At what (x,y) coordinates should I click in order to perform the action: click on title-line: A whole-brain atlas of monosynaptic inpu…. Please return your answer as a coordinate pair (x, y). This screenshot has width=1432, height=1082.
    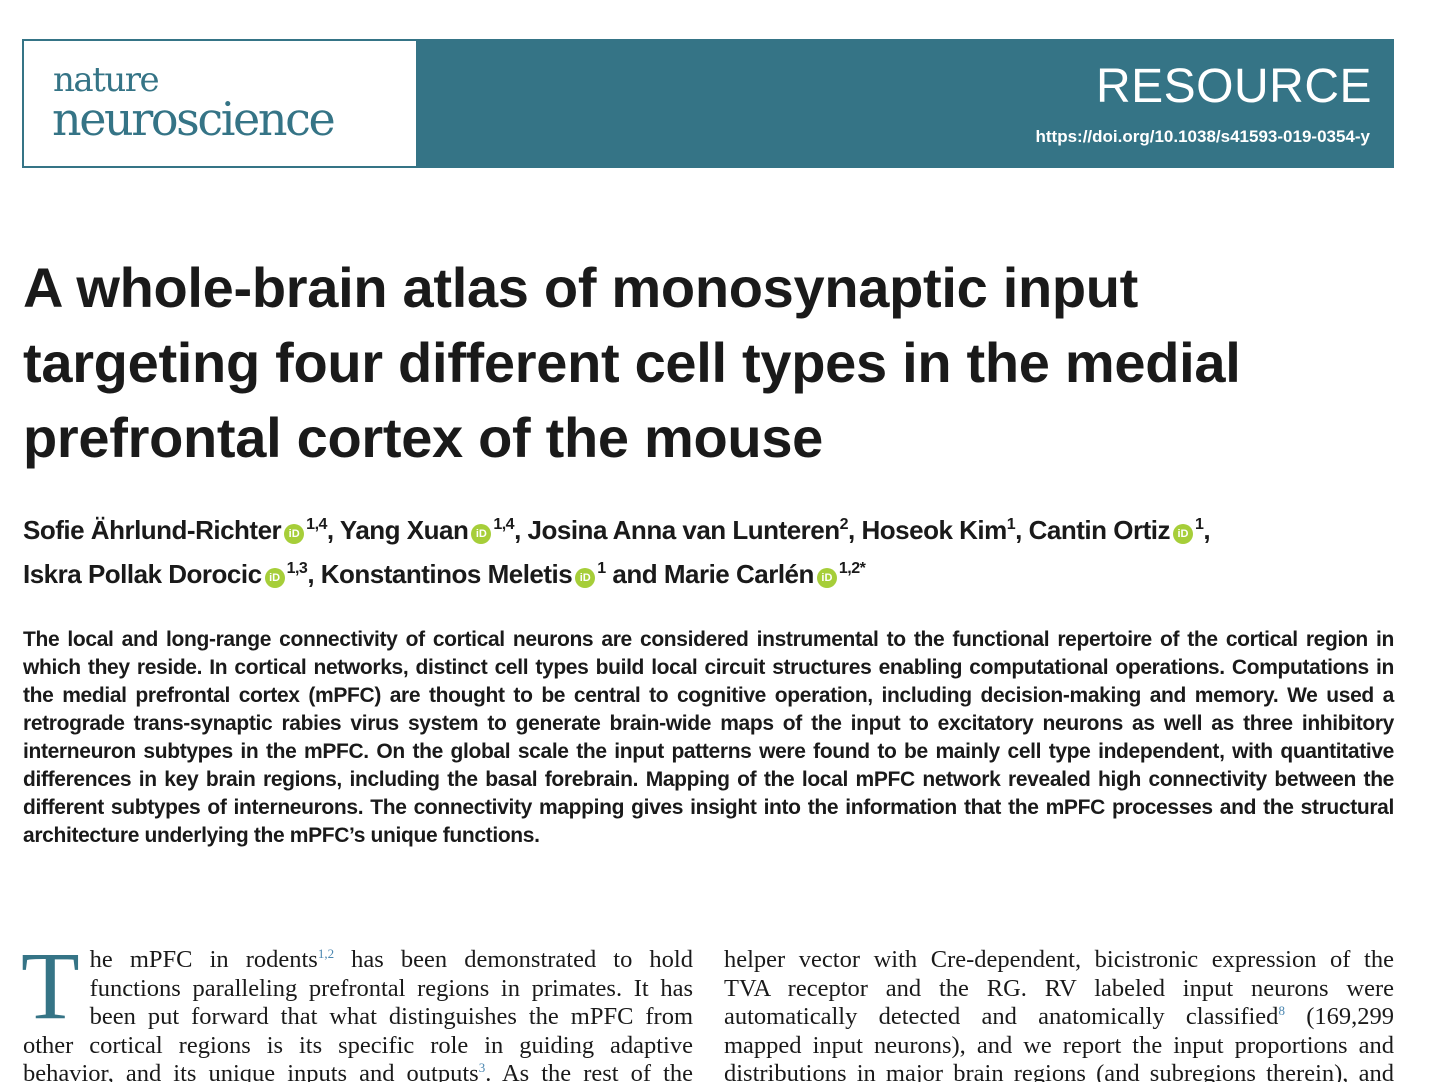
    Looking at the image, I should click on (581, 287).